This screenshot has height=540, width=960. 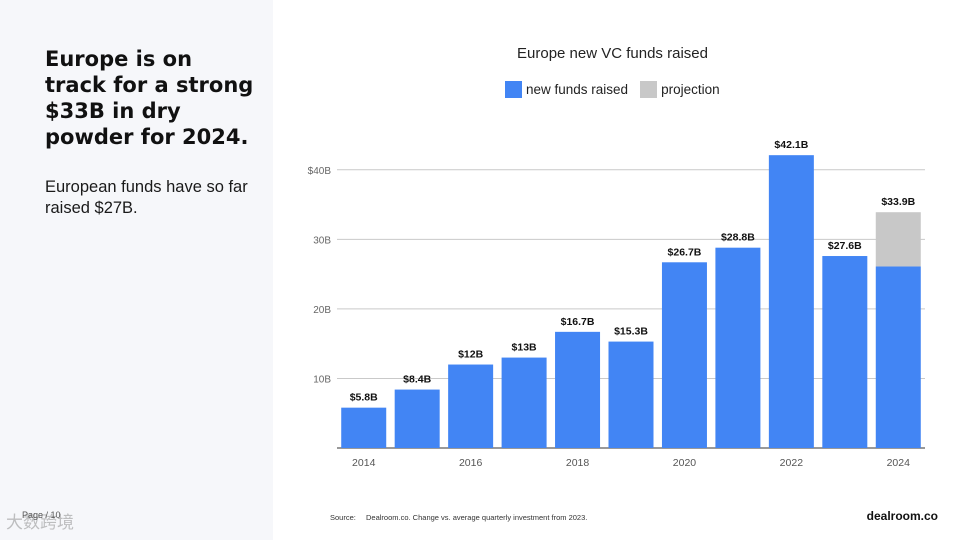 What do you see at coordinates (791, 145) in the screenshot?
I see `data-label-2022: $42.1B` at bounding box center [791, 145].